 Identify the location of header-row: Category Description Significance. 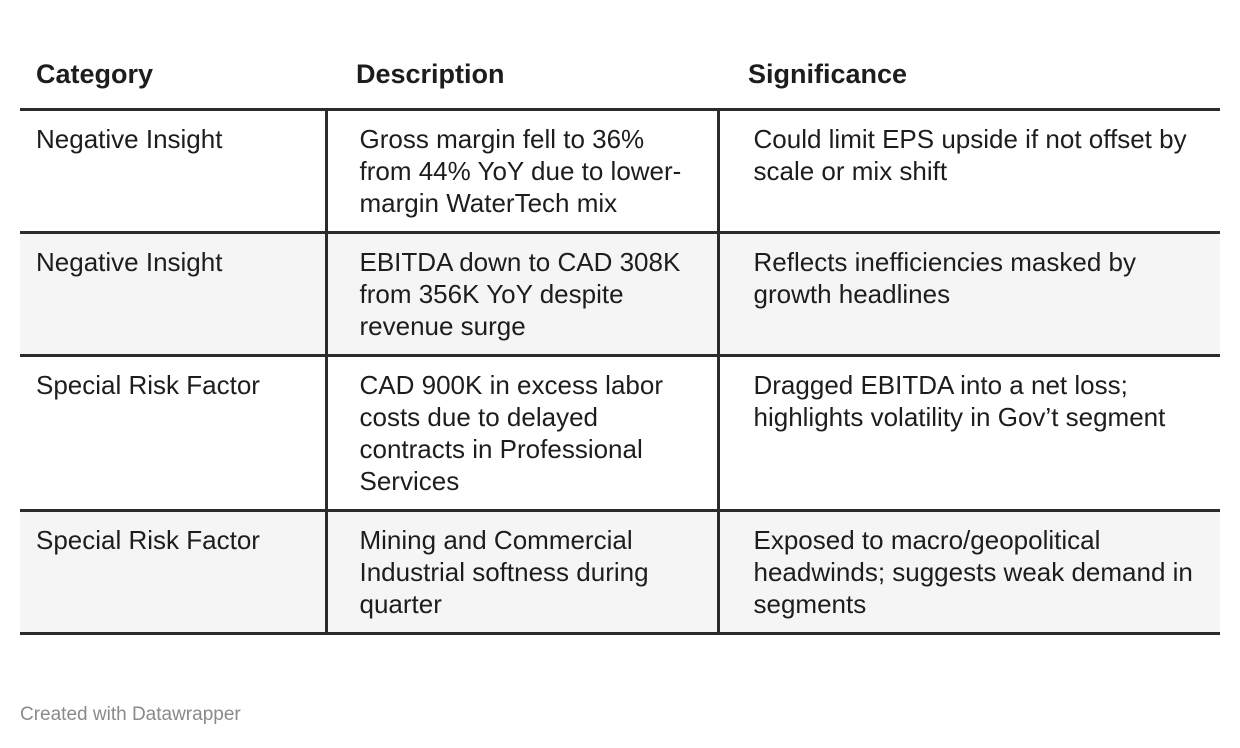
(620, 80).